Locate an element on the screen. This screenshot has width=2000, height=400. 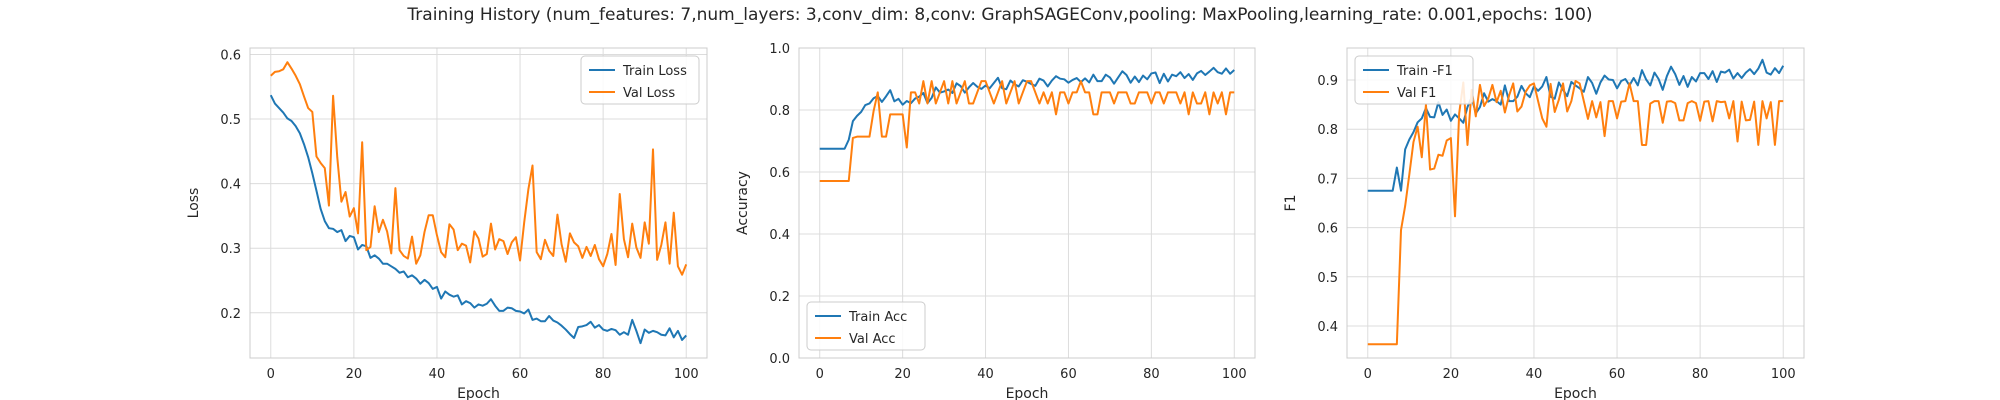
y-axis-label: Loss is located at coordinates (194, 203).